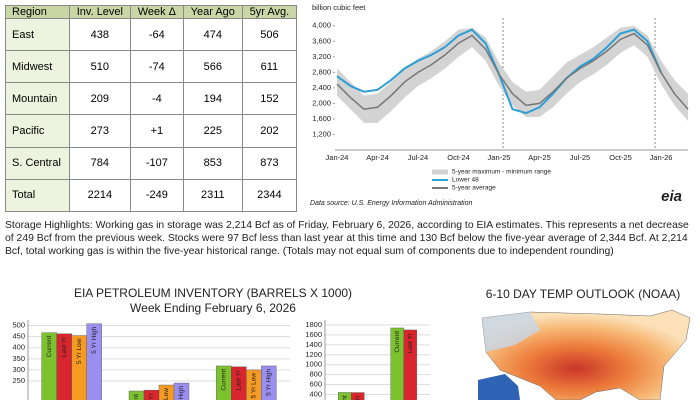 This screenshot has width=700, height=400. What do you see at coordinates (339, 7) in the screenshot?
I see `y-axis-title: billion cubic feet` at bounding box center [339, 7].